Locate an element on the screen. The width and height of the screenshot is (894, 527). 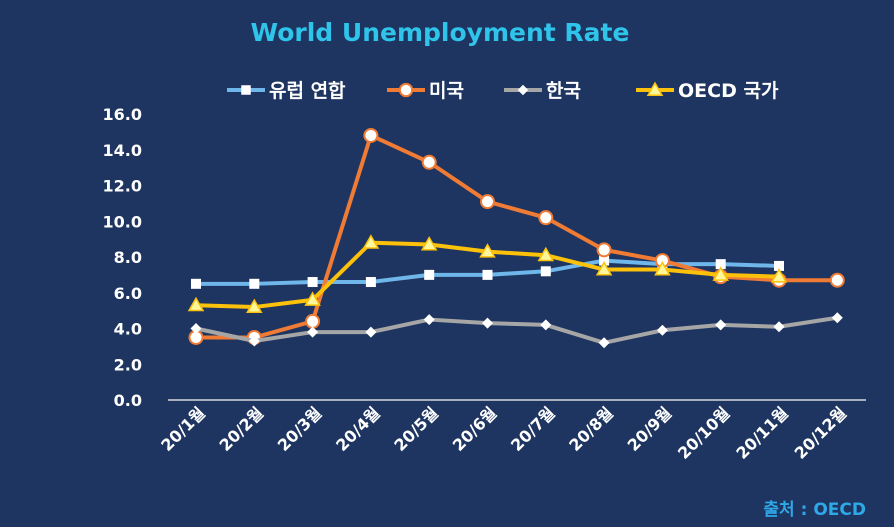
legend-item: OECD 국가 is located at coordinates (707, 91).